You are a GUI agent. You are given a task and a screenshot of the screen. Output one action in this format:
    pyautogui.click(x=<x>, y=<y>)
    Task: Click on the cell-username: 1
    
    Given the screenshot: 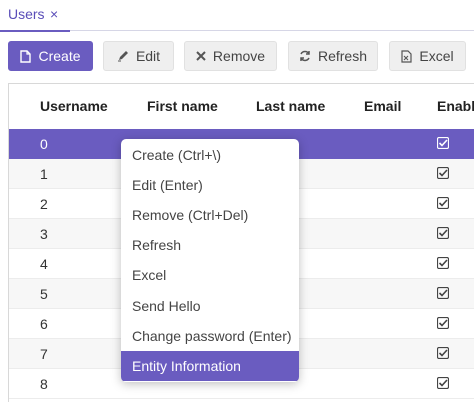 What is the action you would take?
    pyautogui.click(x=44, y=174)
    